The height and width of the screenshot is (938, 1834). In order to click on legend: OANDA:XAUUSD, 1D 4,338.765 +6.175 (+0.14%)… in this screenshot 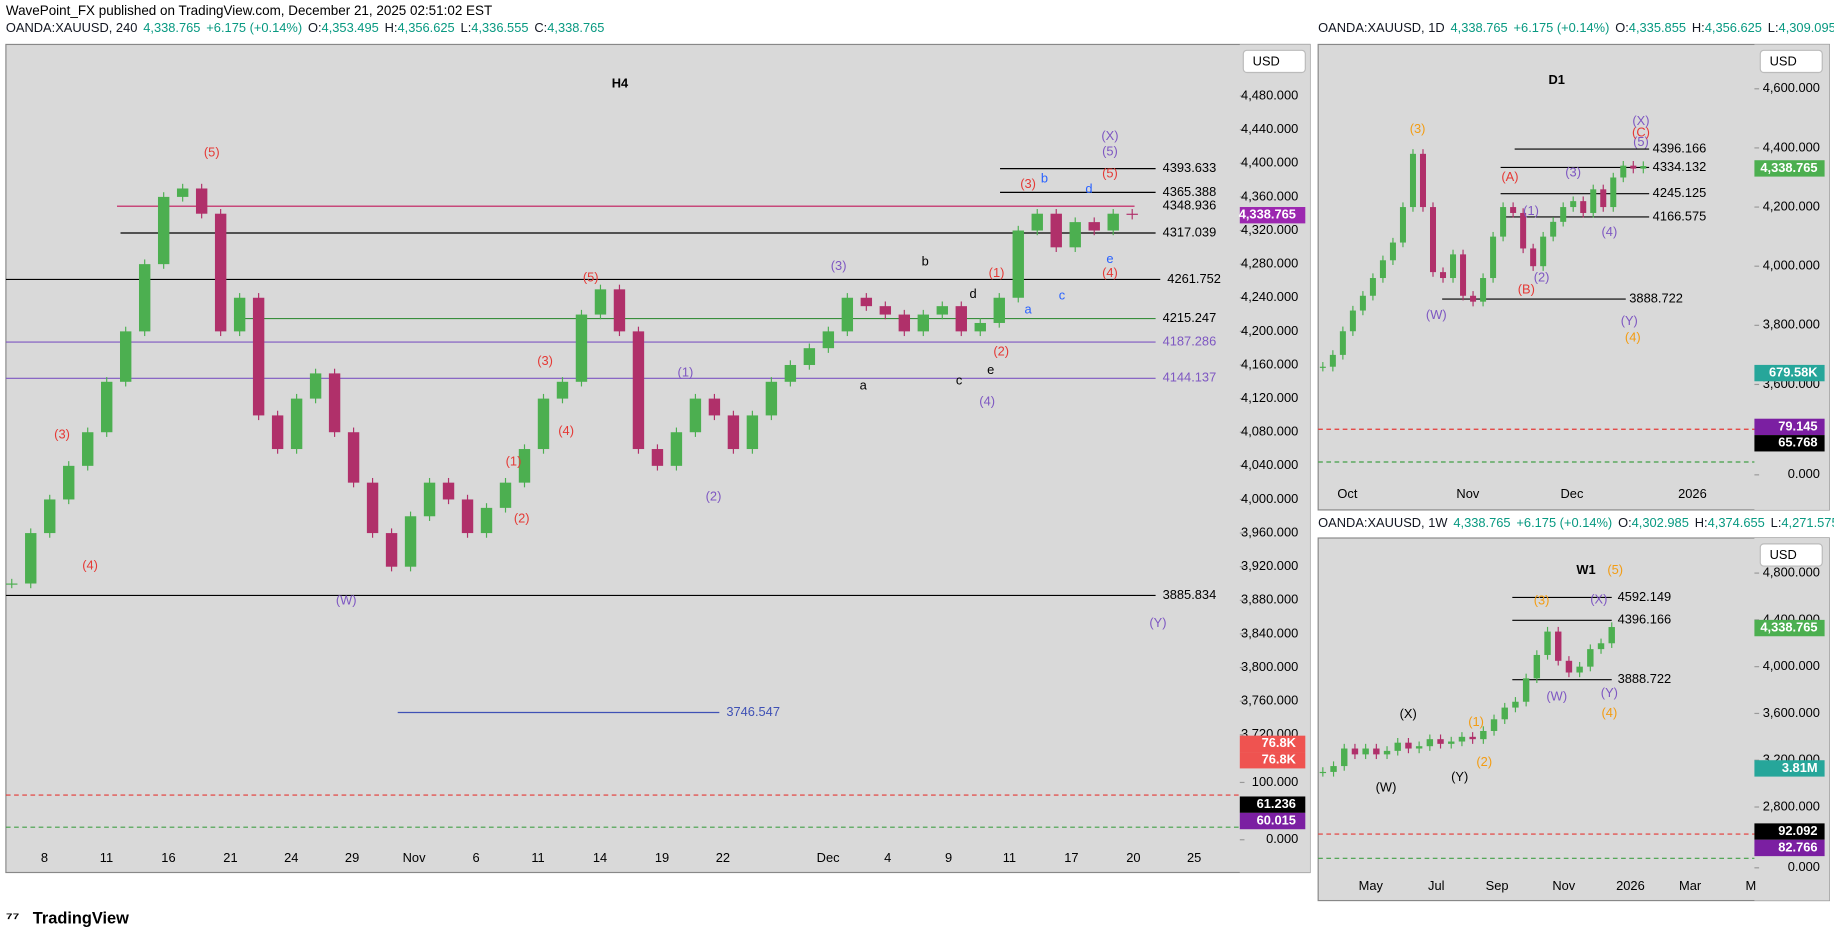, I will do `click(1576, 28)`.